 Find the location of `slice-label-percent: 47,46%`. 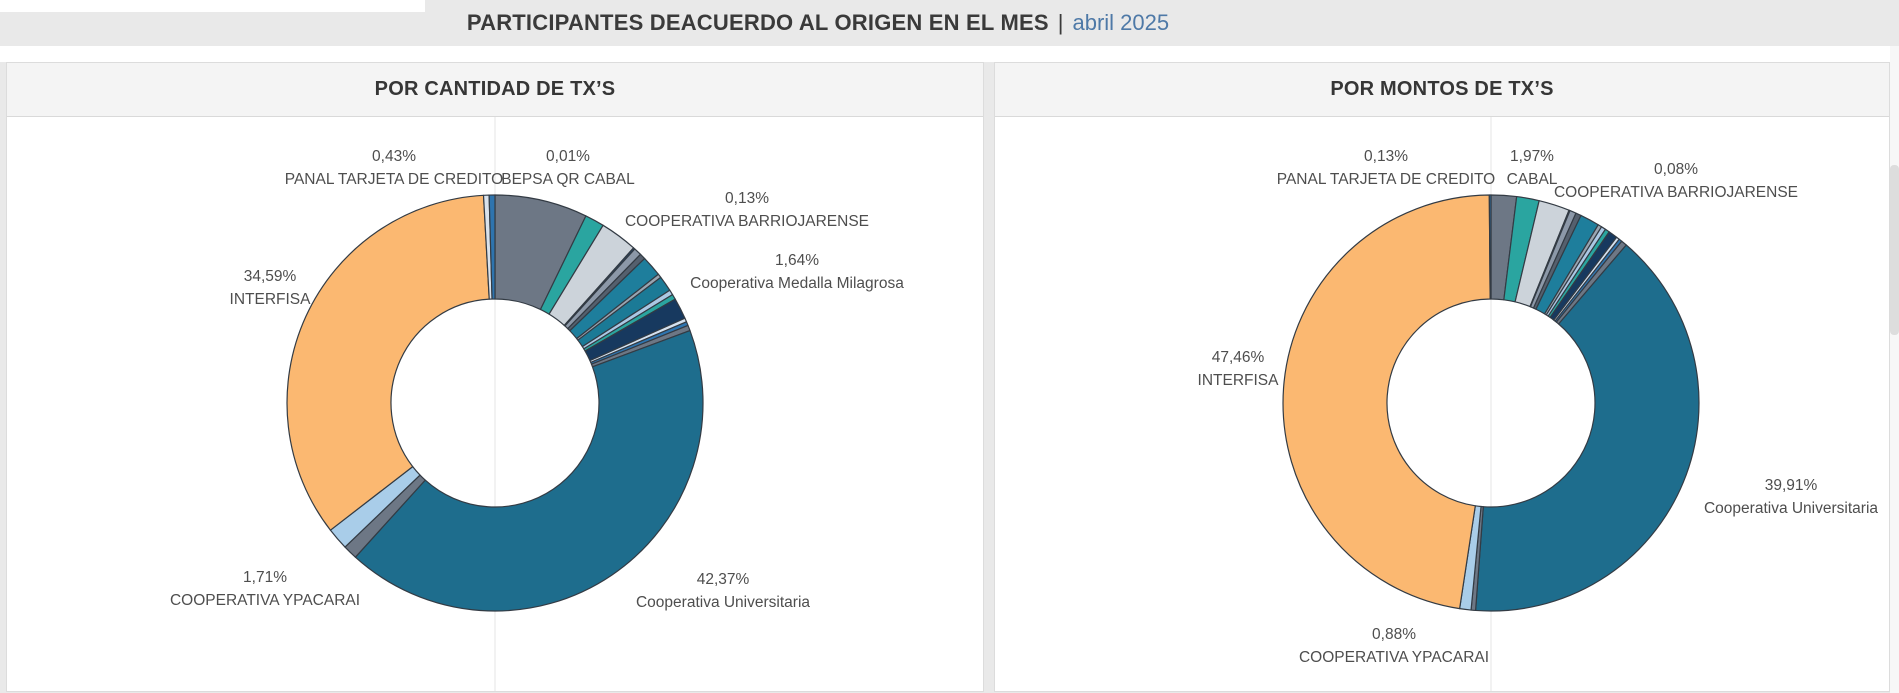

slice-label-percent: 47,46% is located at coordinates (1238, 357).